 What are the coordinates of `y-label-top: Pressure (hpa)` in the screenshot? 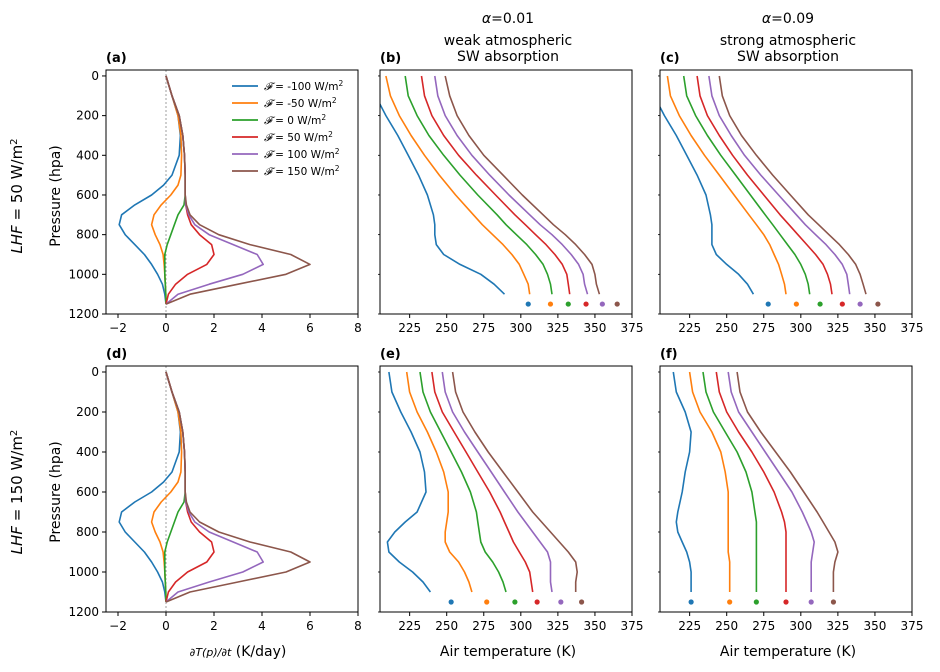 It's located at (56, 196).